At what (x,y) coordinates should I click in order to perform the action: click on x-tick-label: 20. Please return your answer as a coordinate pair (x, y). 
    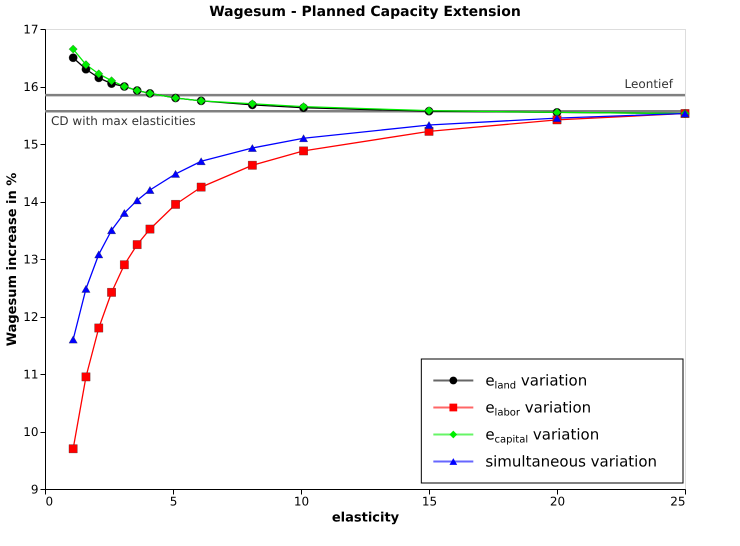
    Looking at the image, I should click on (558, 501).